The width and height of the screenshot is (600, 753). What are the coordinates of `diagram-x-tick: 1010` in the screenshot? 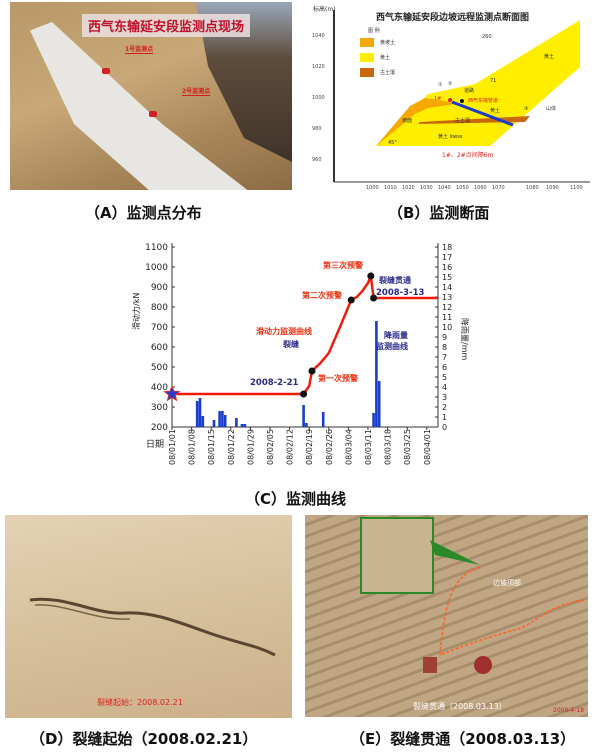 It's located at (390, 187).